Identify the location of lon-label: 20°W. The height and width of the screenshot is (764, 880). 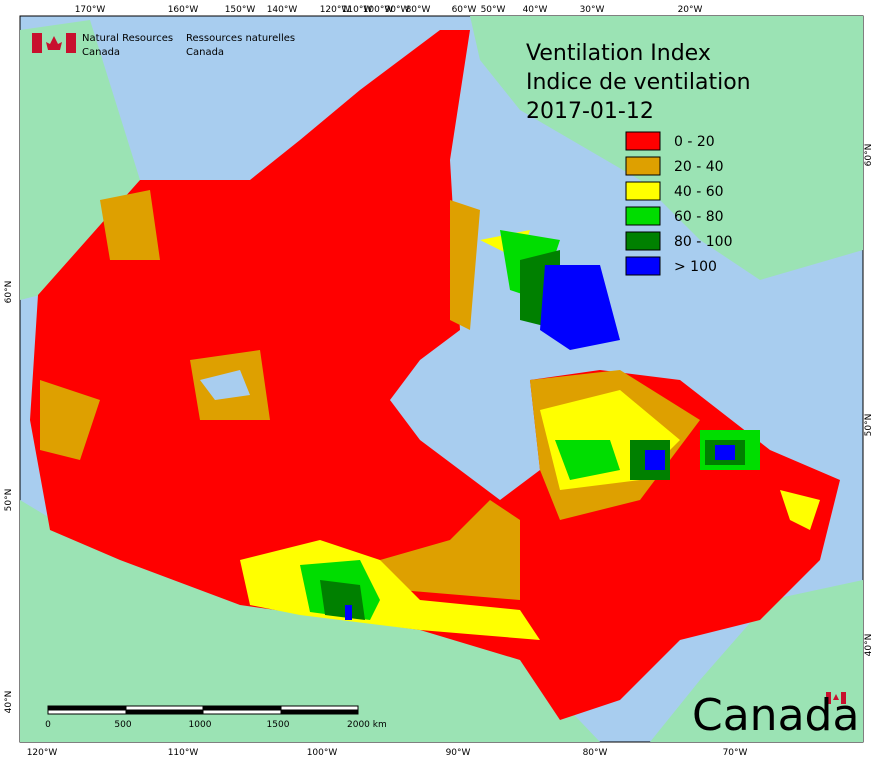
(690, 10).